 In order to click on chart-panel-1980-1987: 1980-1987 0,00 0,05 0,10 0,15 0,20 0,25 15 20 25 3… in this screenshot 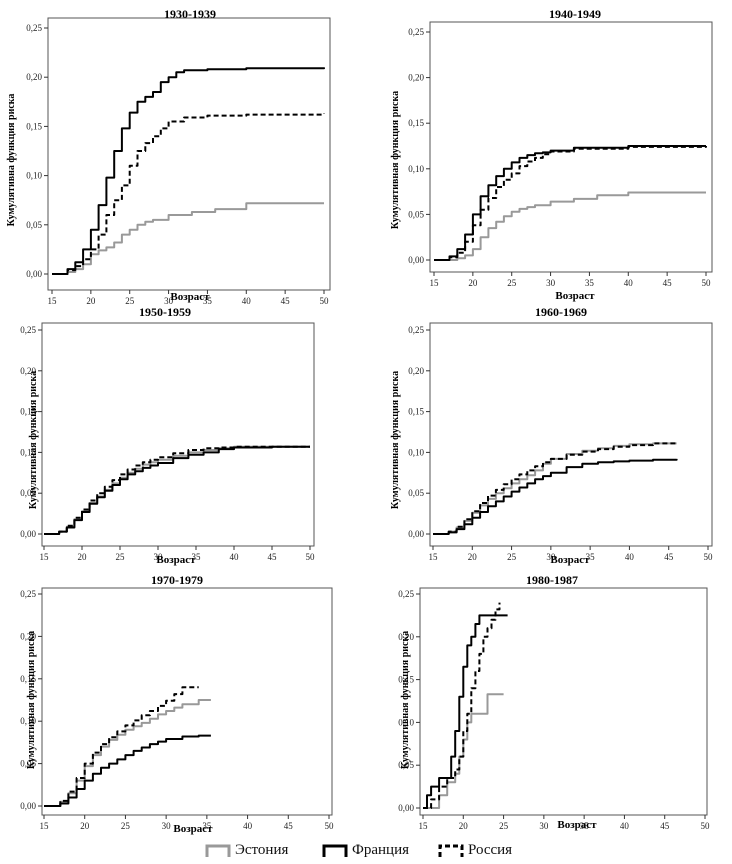, I will do `click(554, 702)`.